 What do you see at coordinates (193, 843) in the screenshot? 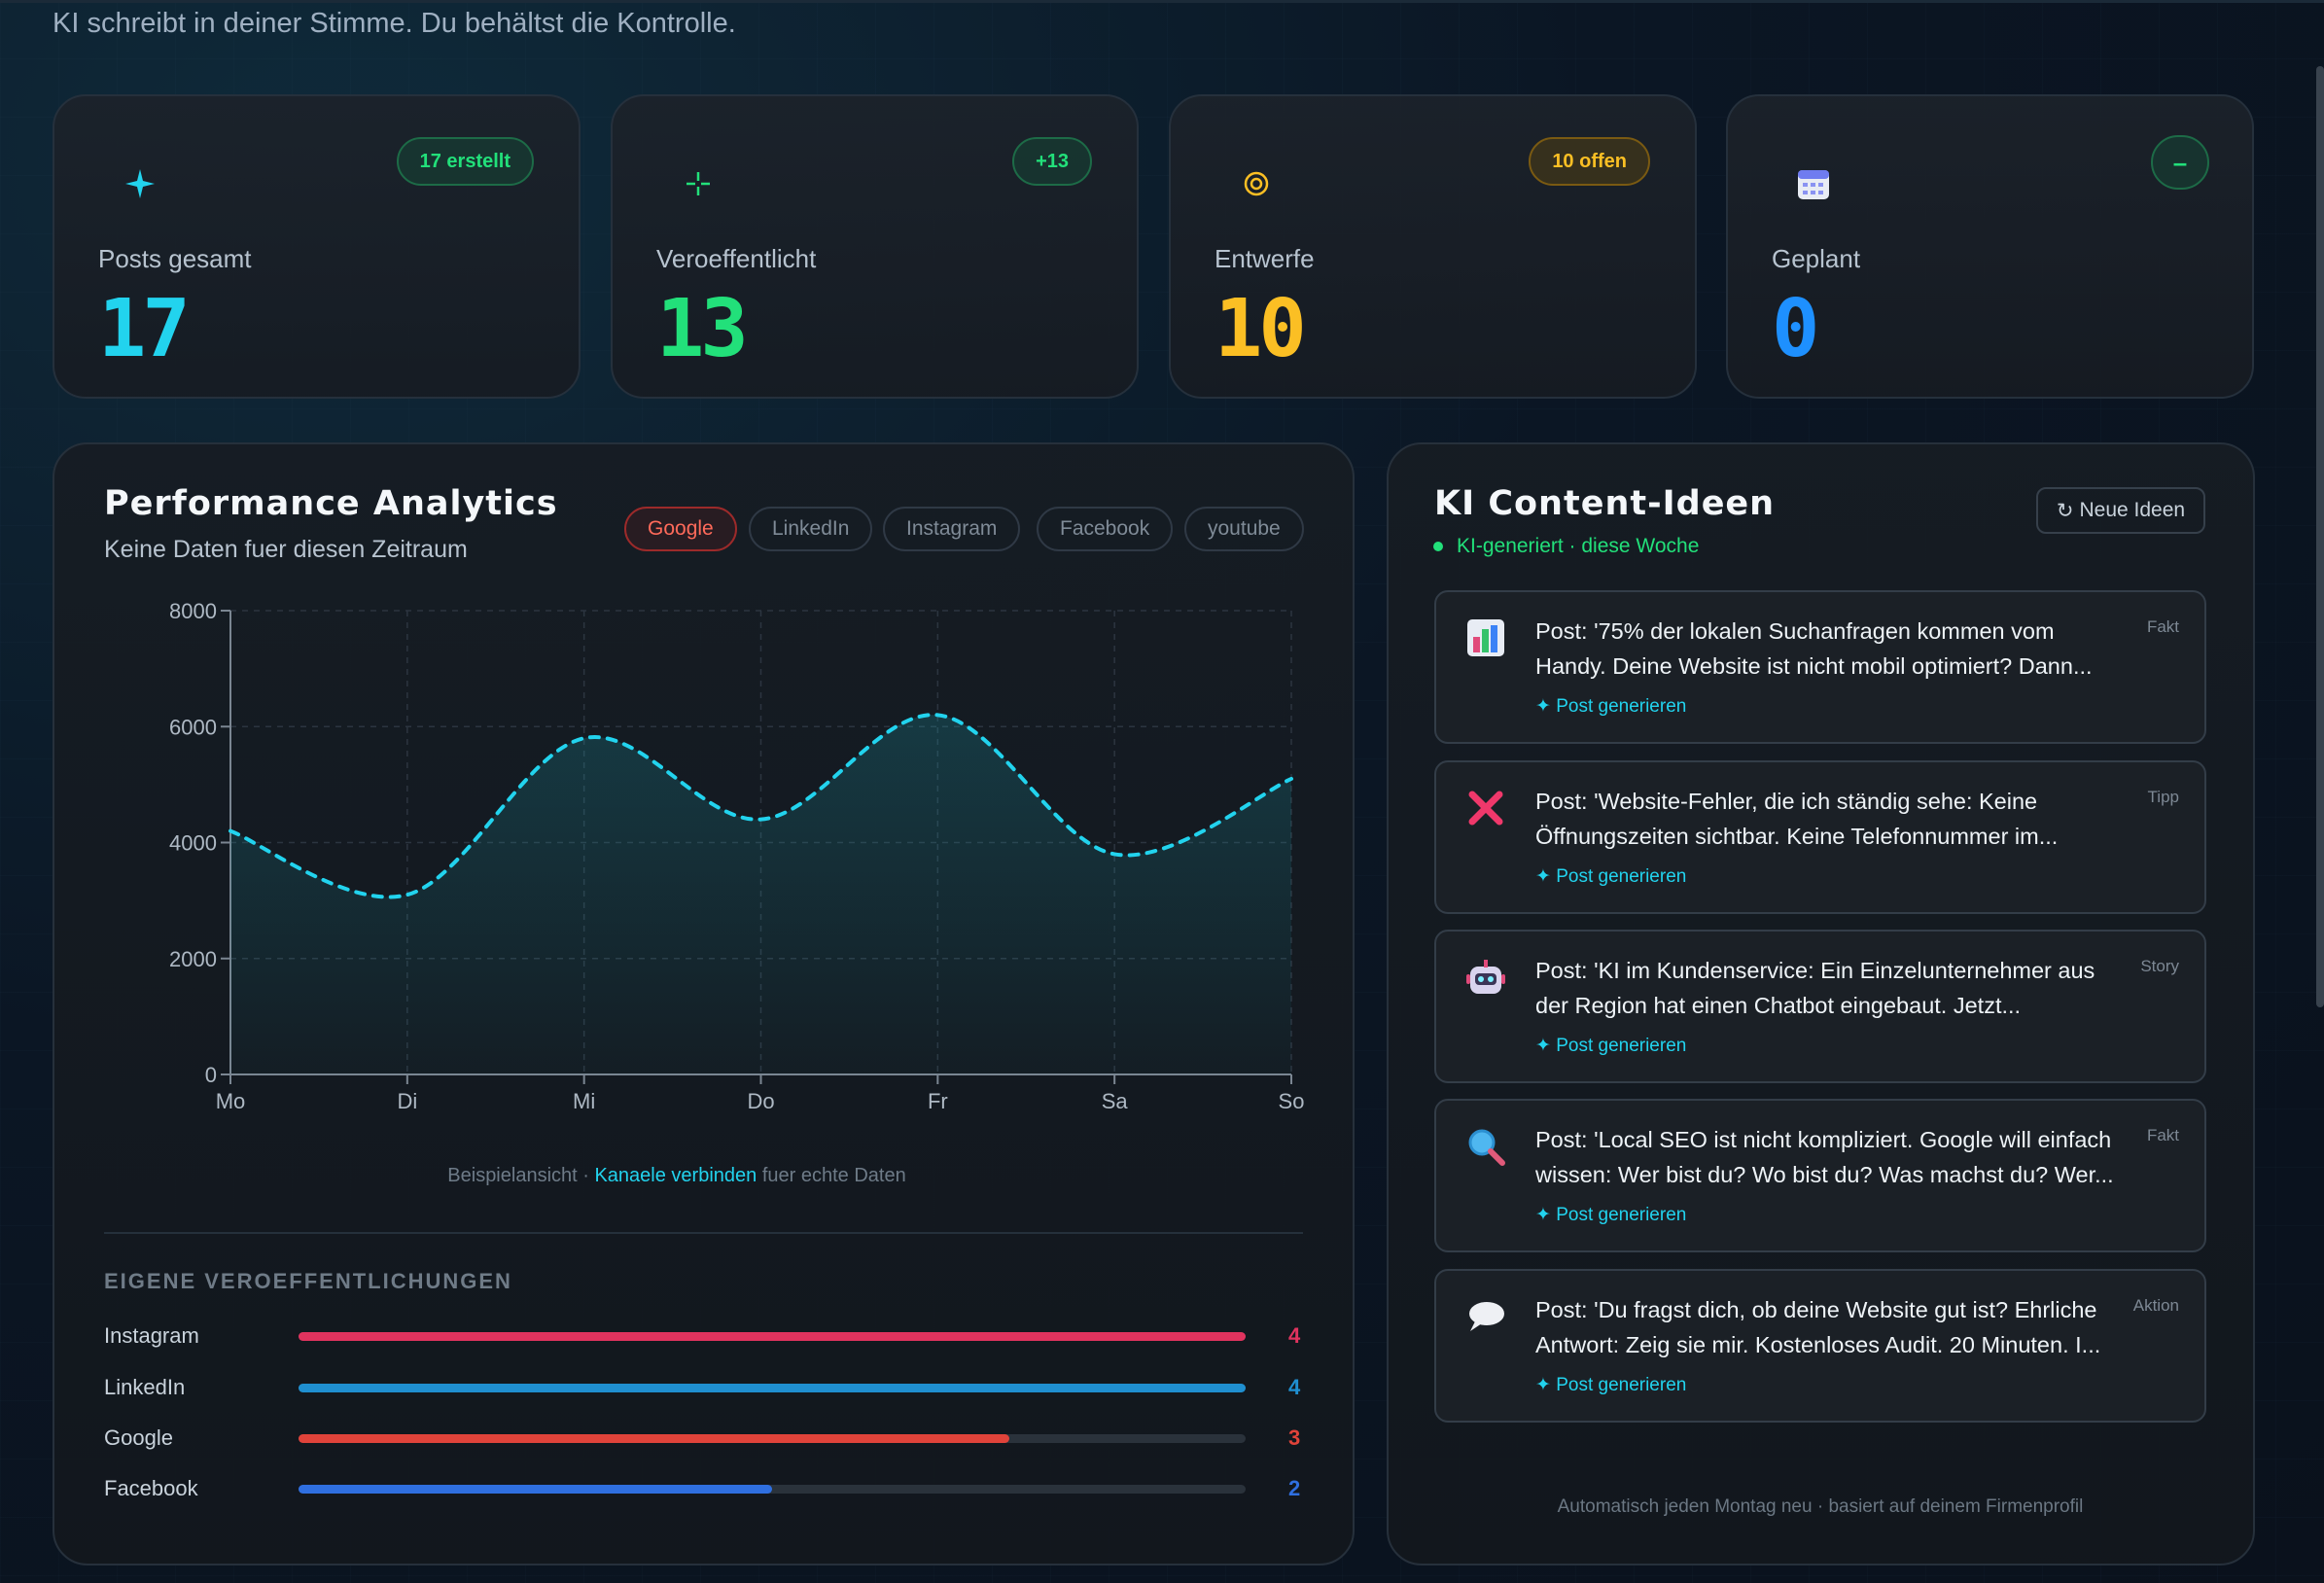
I see `y-tick-label: 4000` at bounding box center [193, 843].